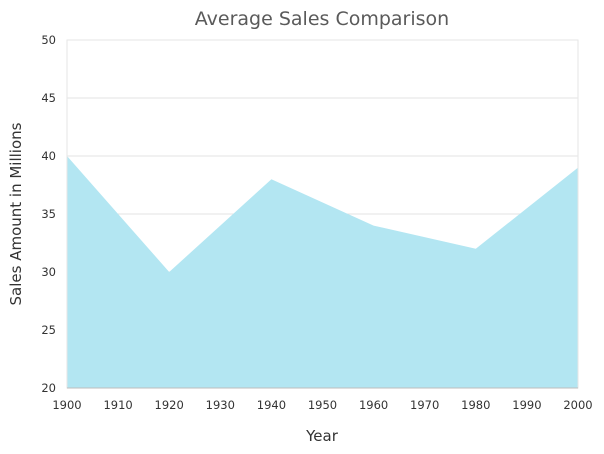 This screenshot has height=454, width=604. I want to click on x-tick-label: 1930, so click(220, 405).